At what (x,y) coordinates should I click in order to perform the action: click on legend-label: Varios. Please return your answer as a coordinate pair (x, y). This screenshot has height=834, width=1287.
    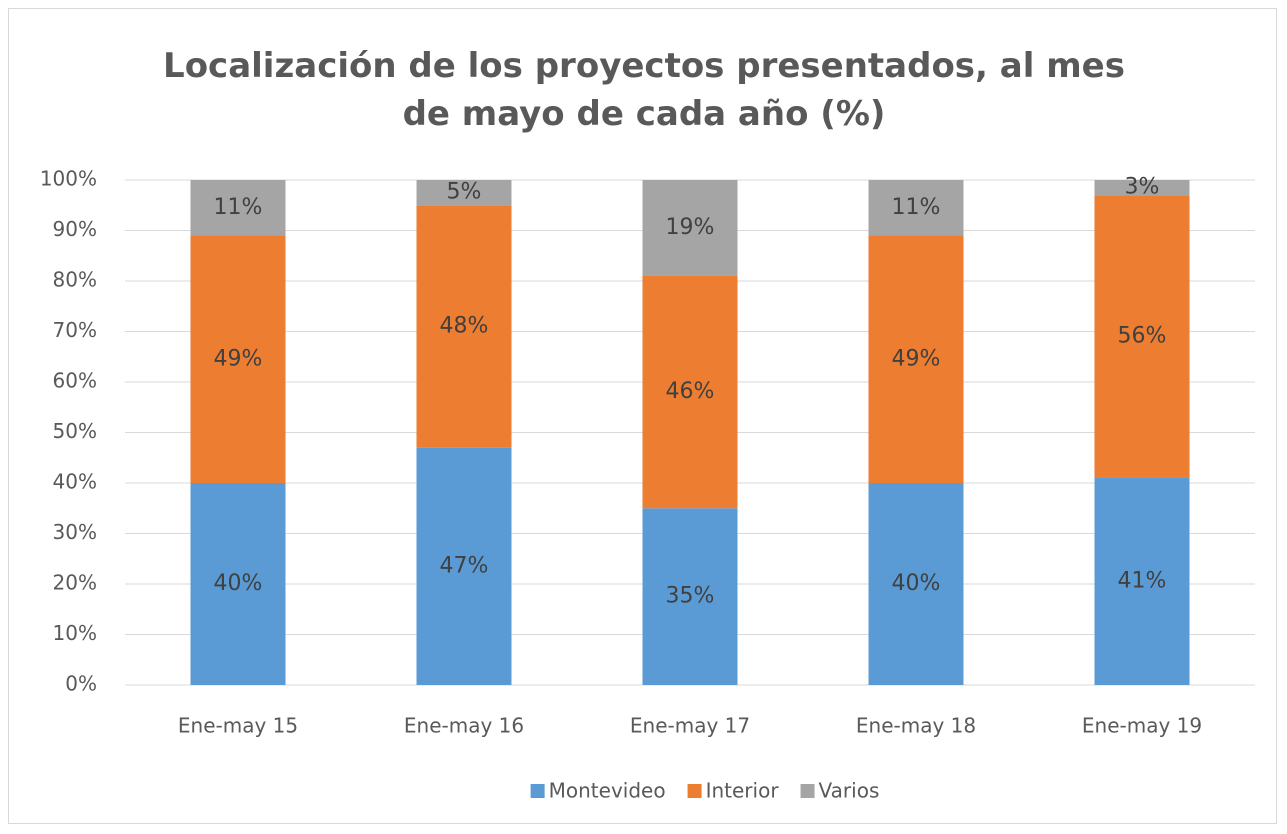
    Looking at the image, I should click on (849, 791).